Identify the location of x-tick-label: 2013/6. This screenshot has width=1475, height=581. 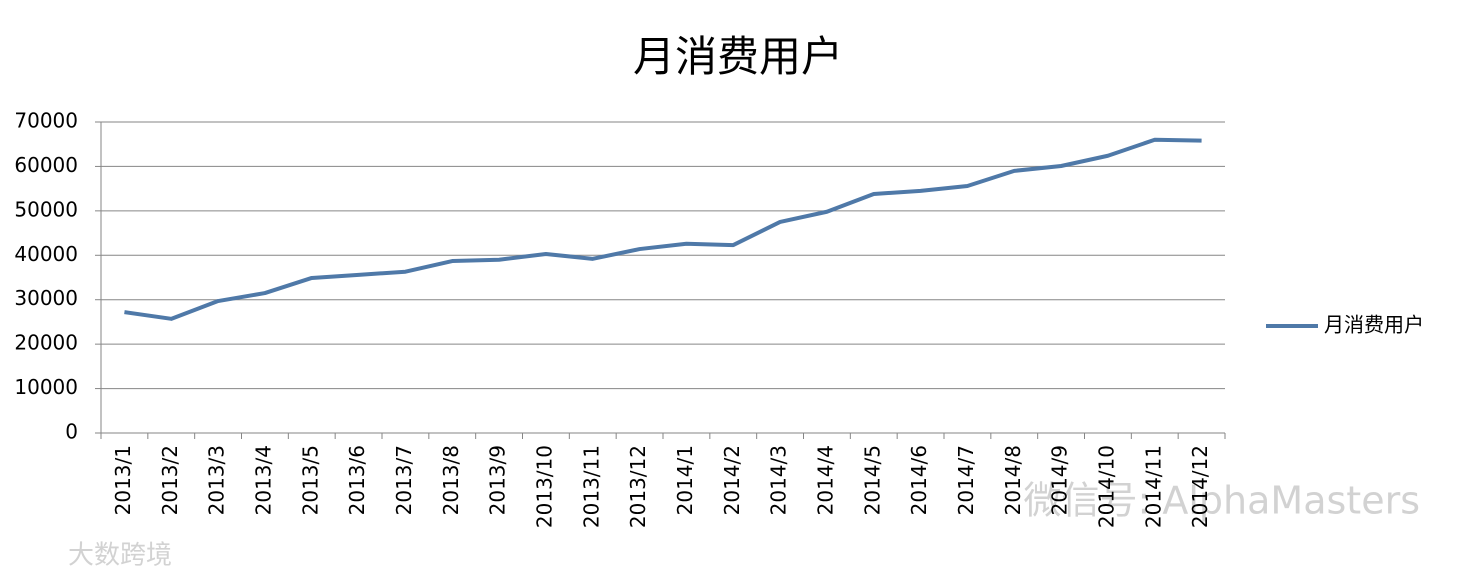
(357, 480).